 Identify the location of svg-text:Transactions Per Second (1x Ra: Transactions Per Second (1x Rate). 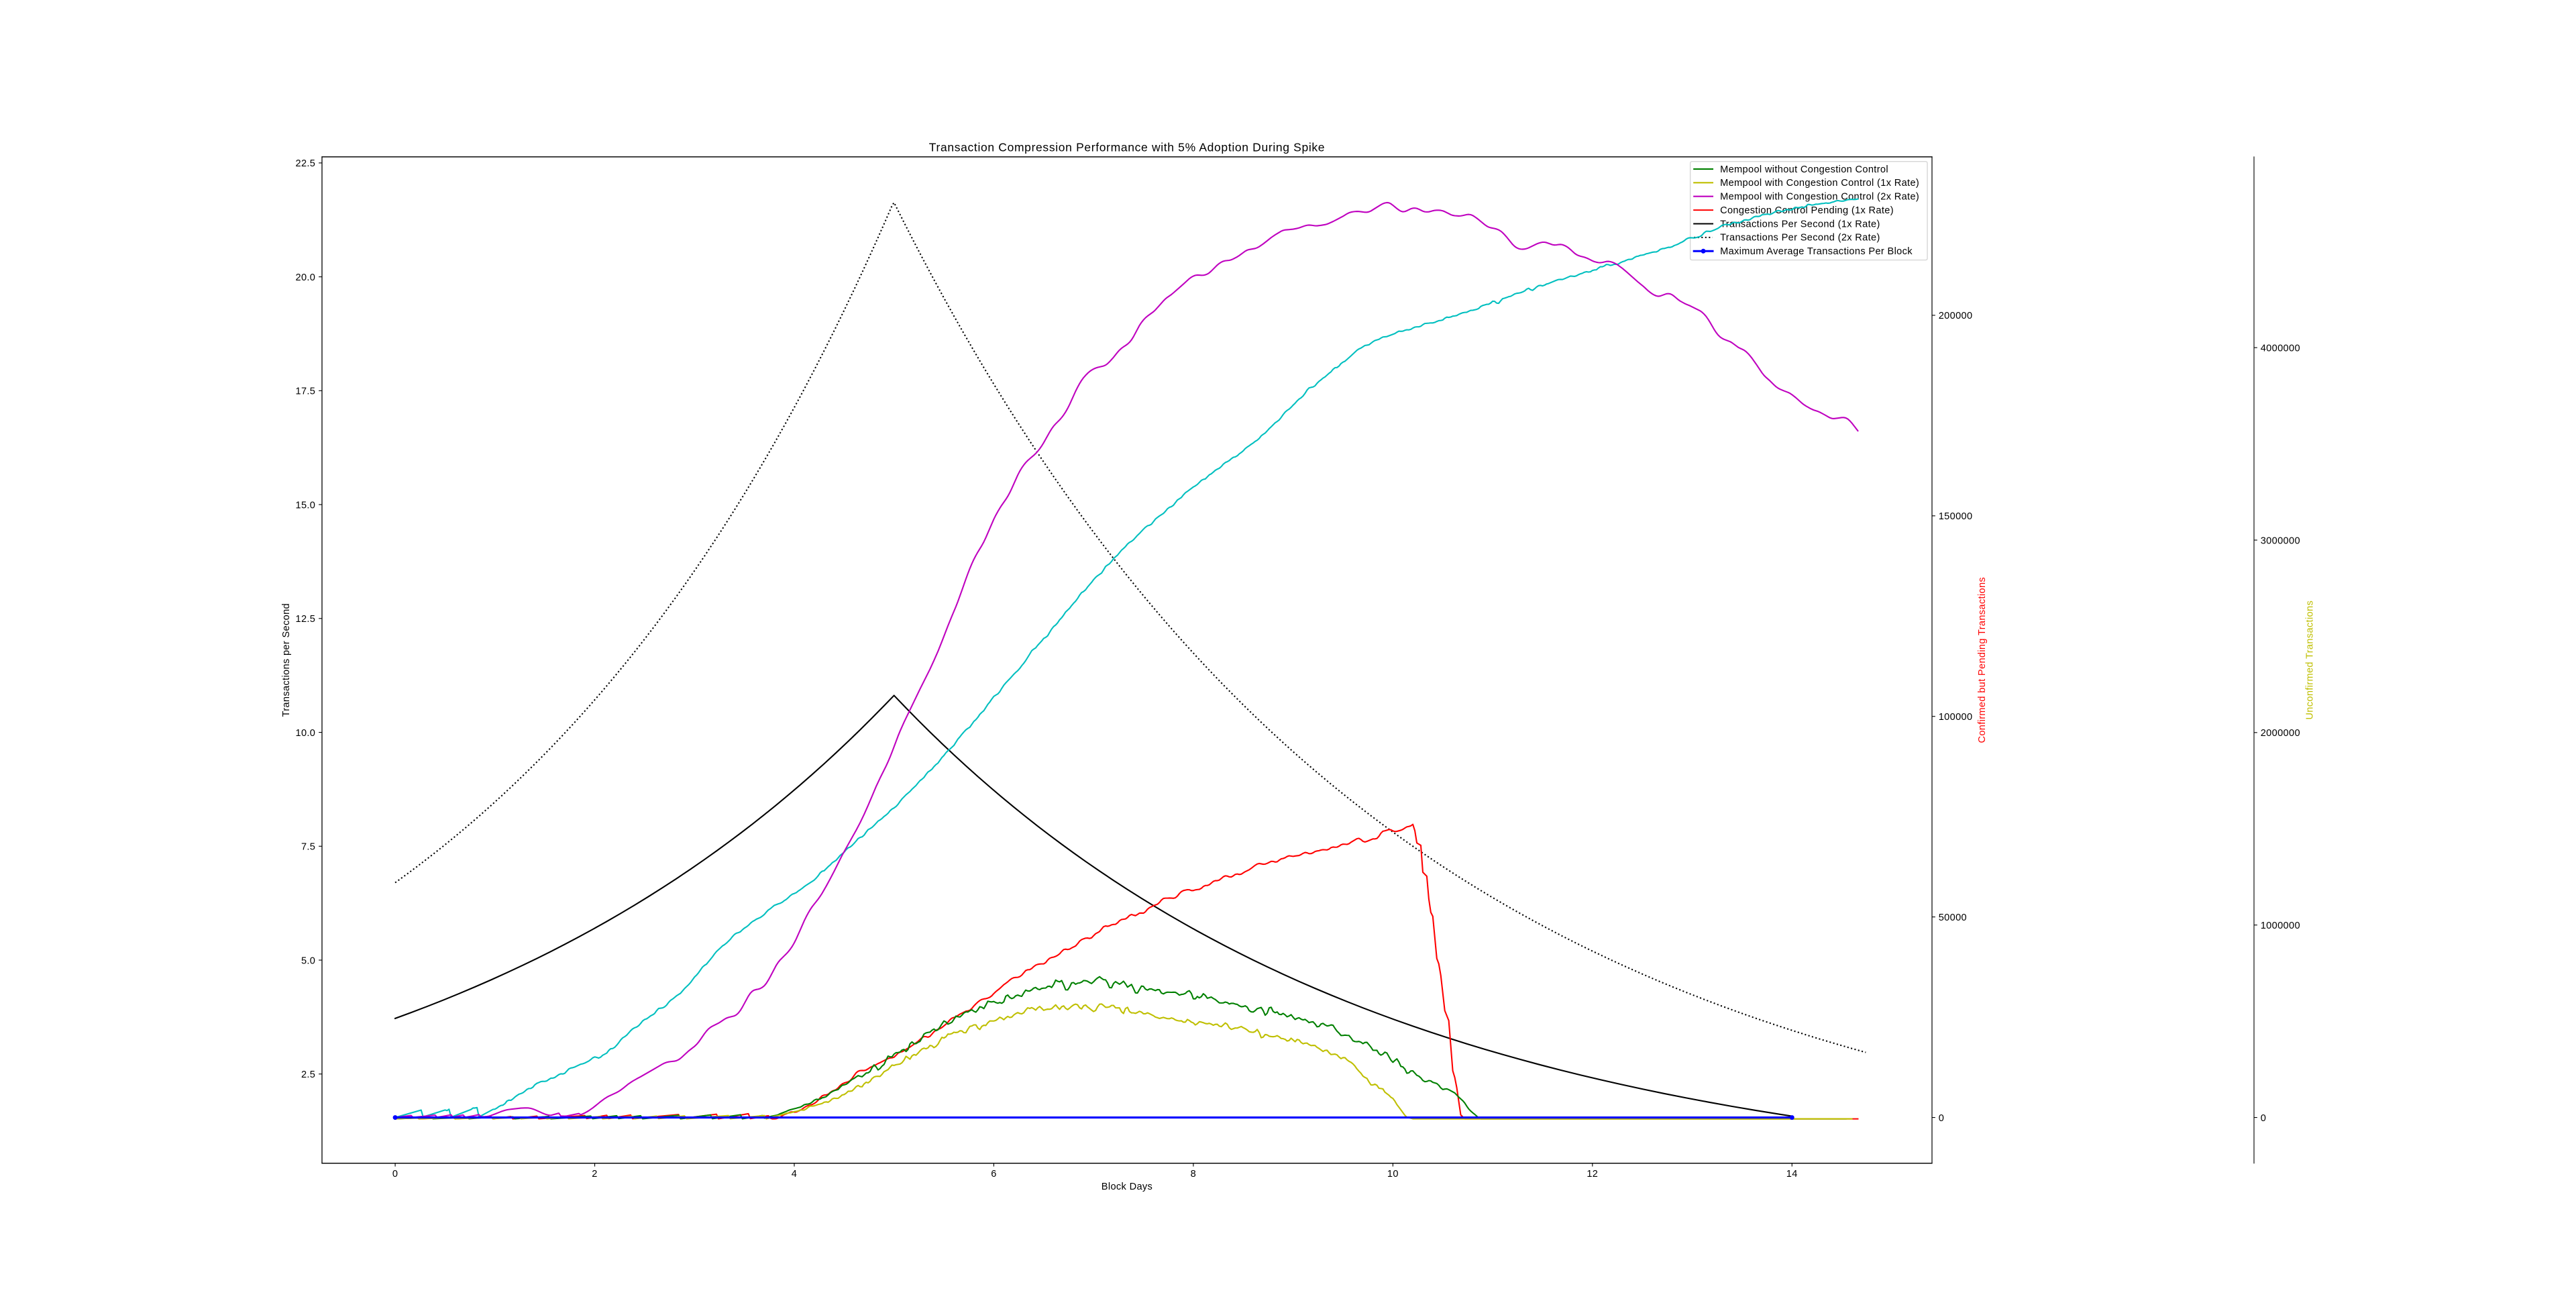
(1800, 224).